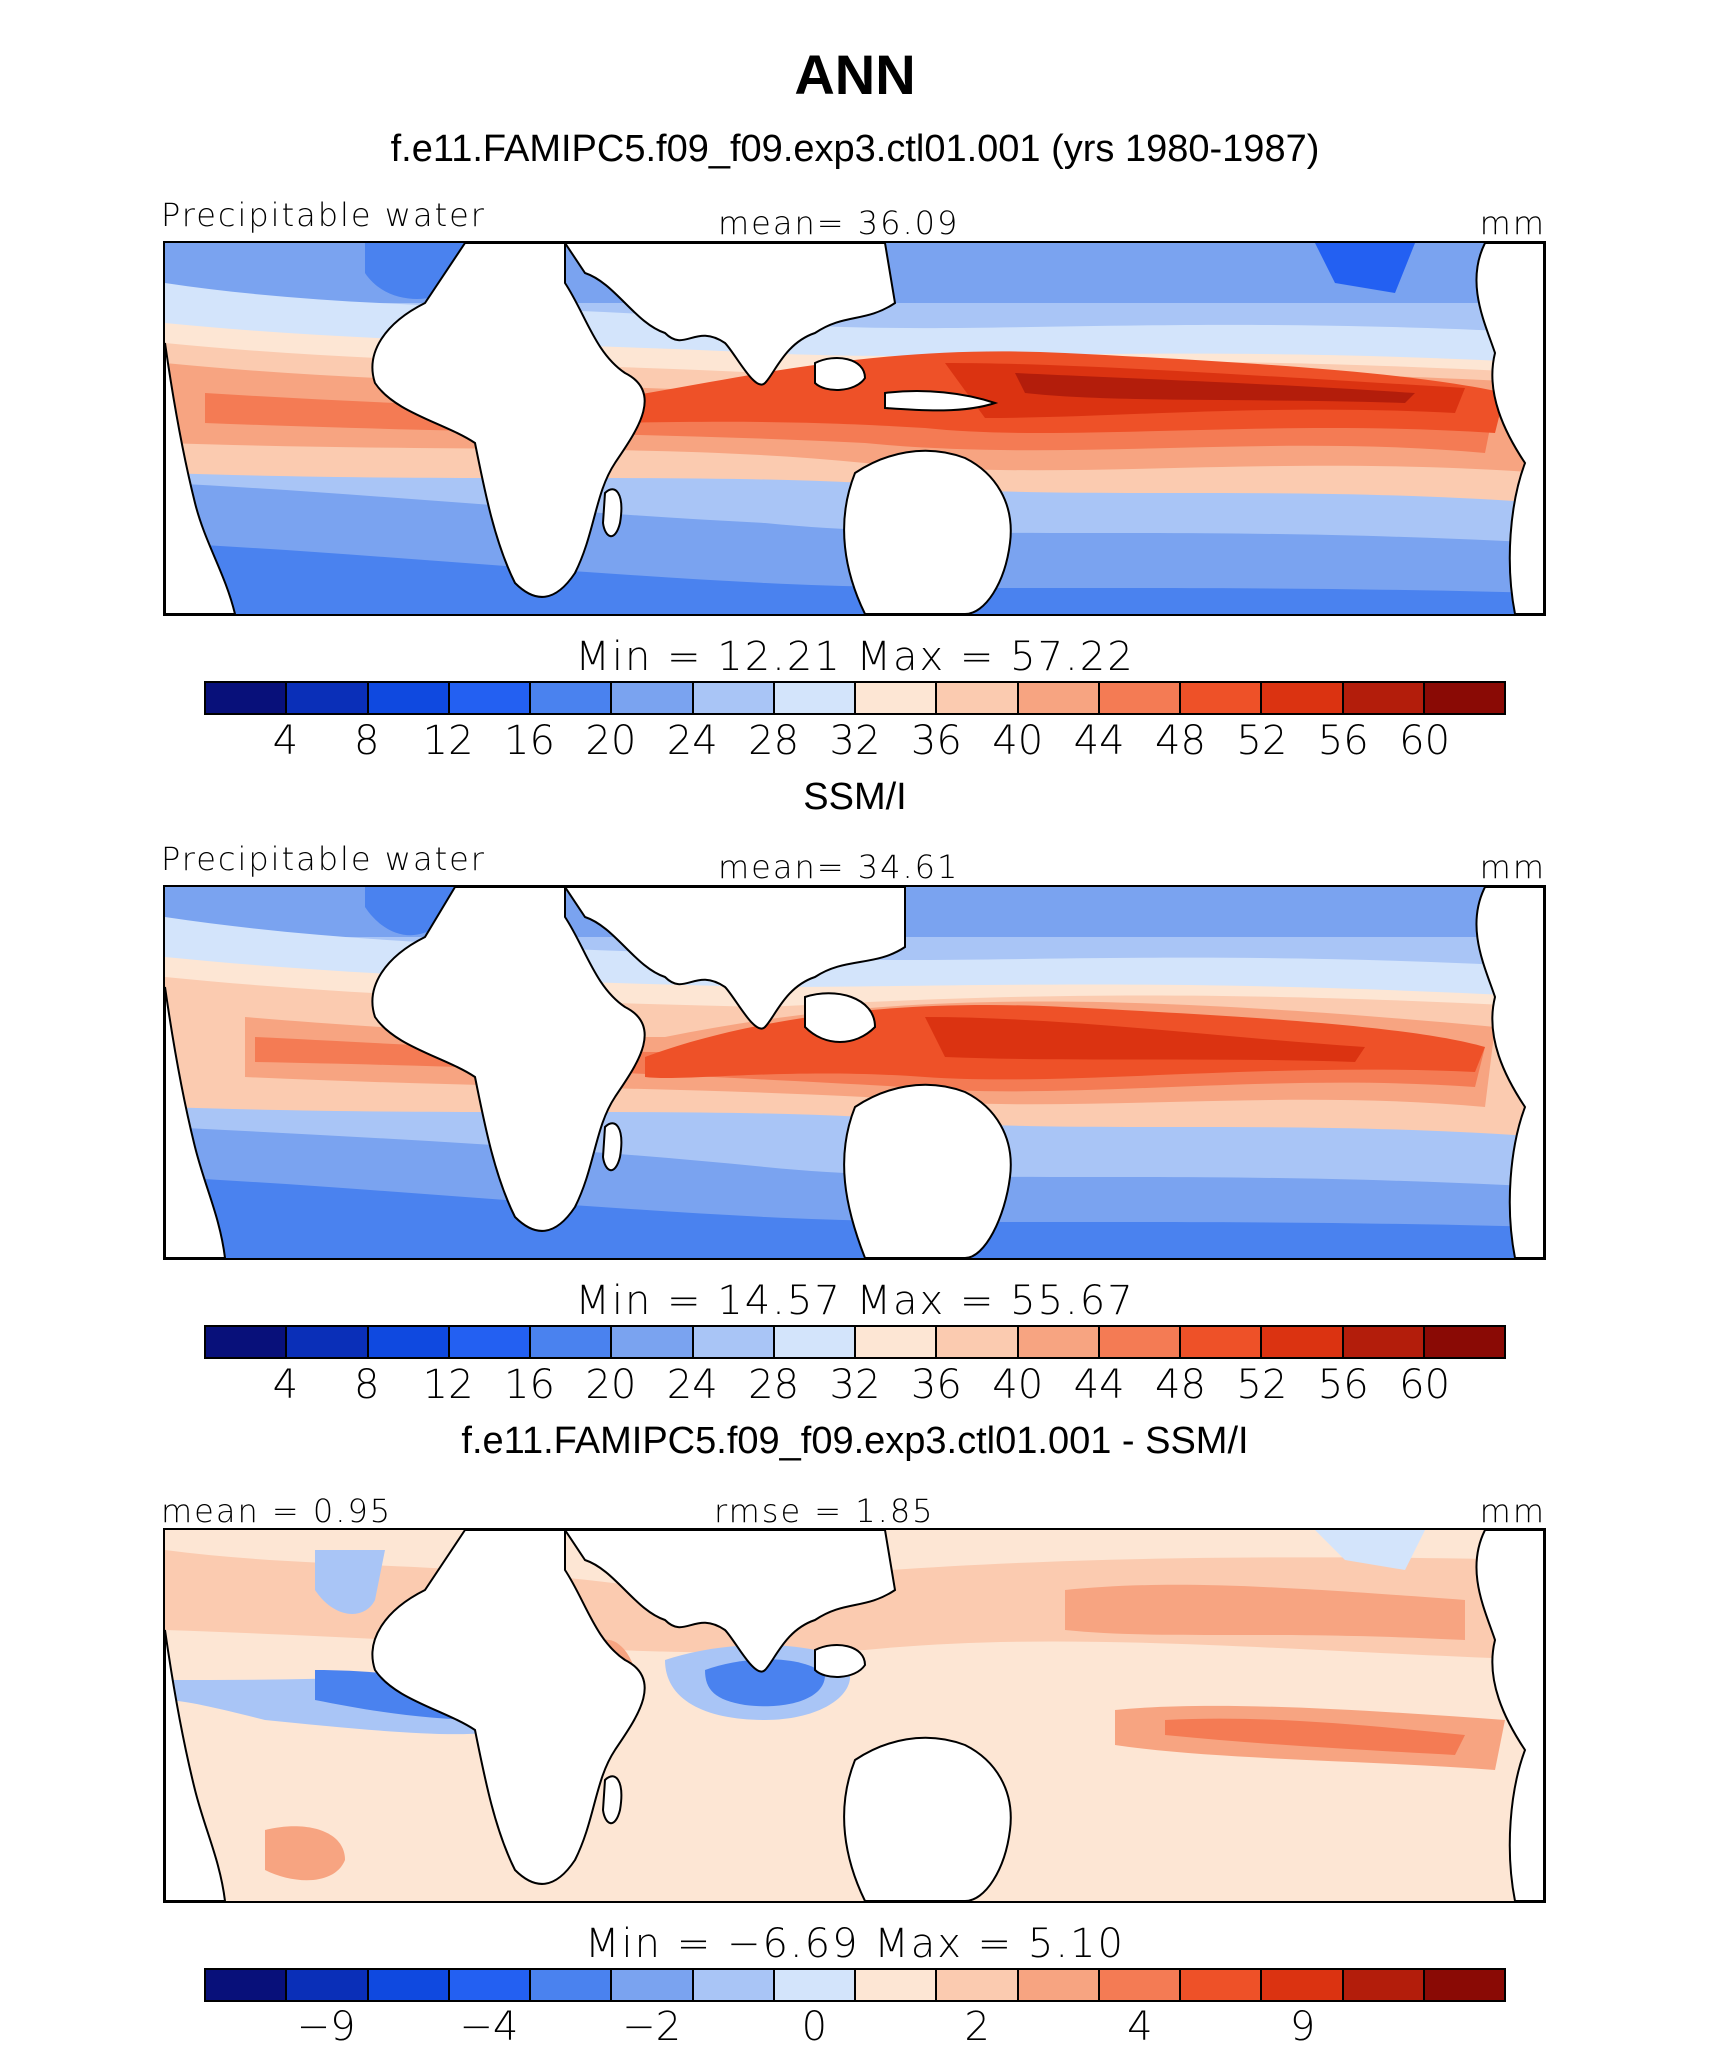 This screenshot has height=2054, width=1710. I want to click on panel-2-heading: SSM/I, so click(855, 797).